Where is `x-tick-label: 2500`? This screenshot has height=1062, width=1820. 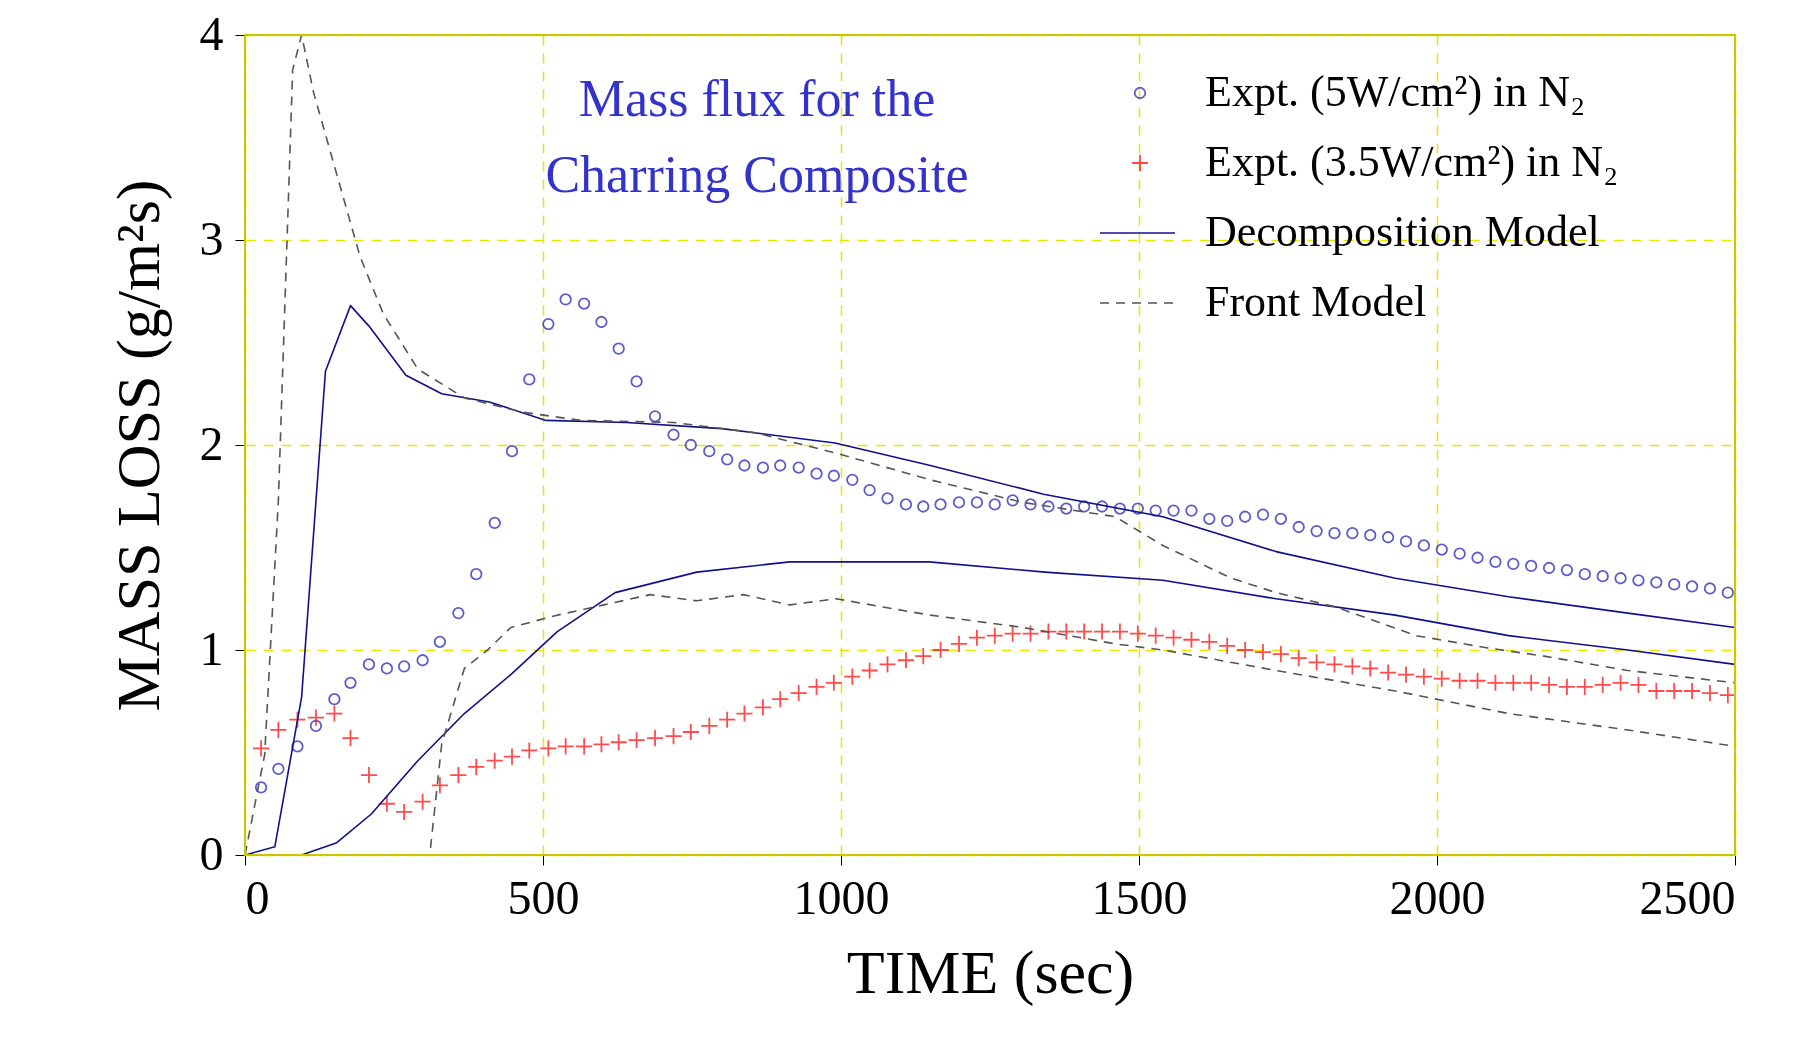 x-tick-label: 2500 is located at coordinates (1687, 897).